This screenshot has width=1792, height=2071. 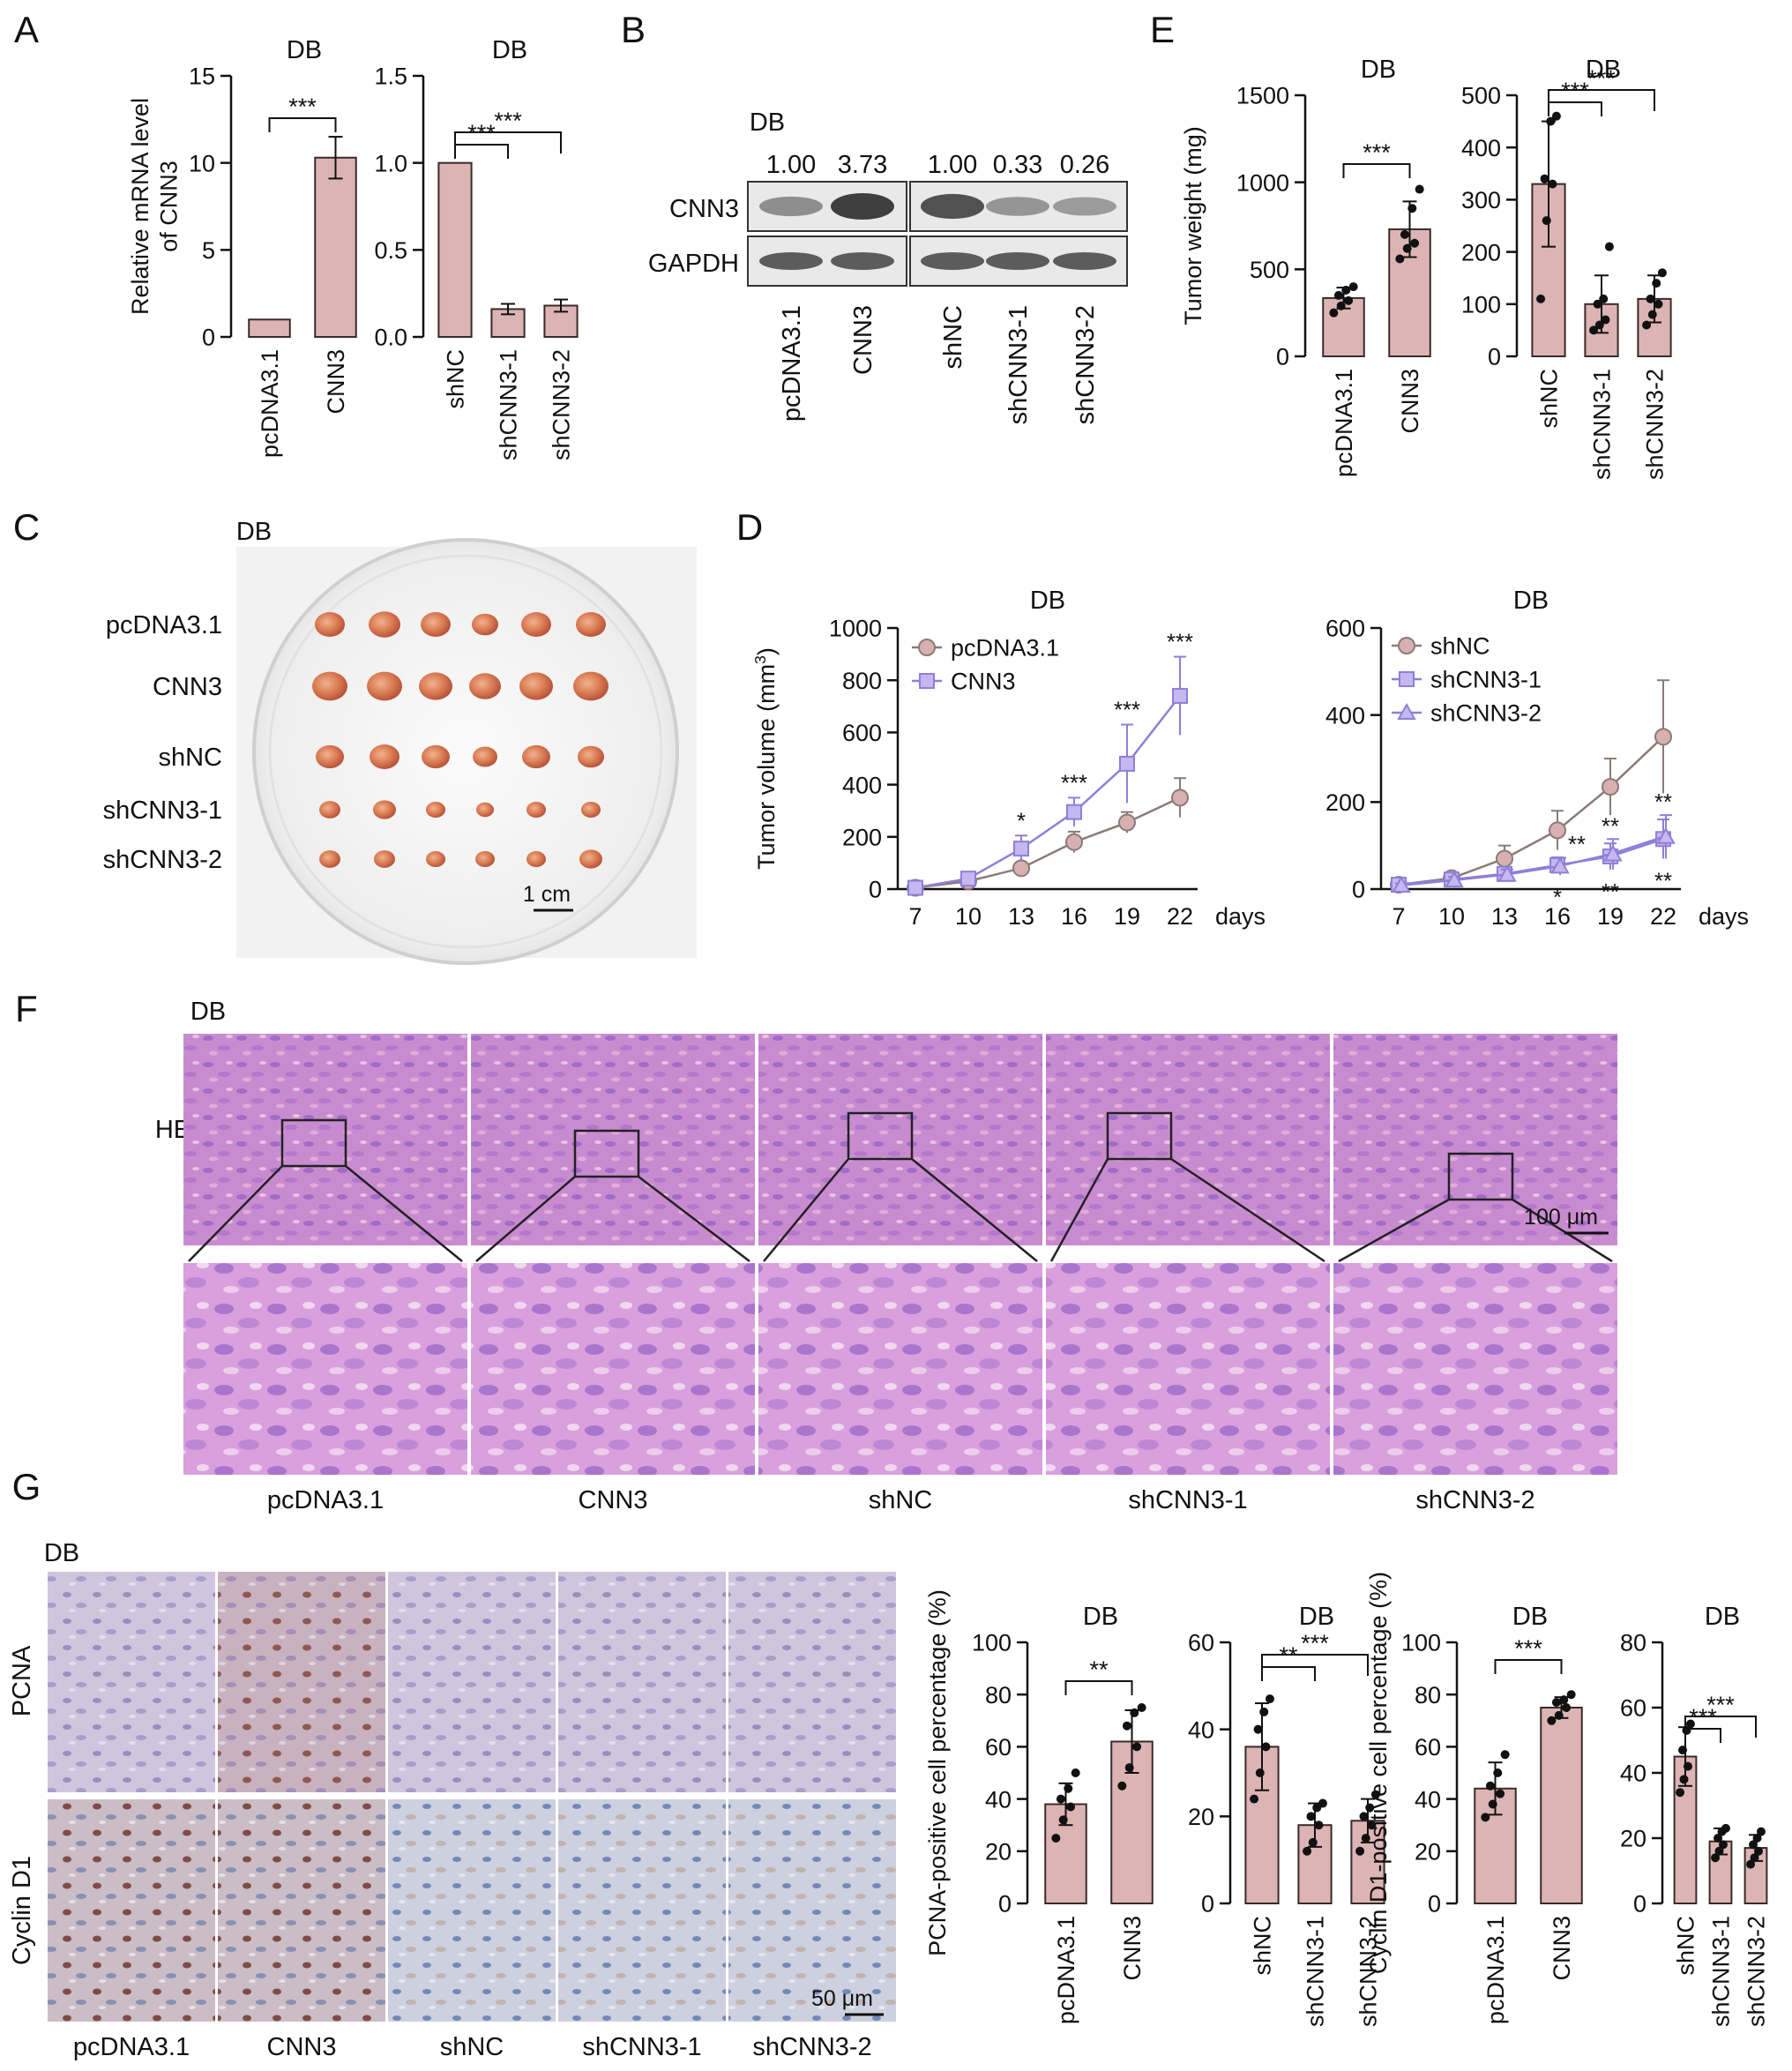 I want to click on marker-square, so click(x=1127, y=764).